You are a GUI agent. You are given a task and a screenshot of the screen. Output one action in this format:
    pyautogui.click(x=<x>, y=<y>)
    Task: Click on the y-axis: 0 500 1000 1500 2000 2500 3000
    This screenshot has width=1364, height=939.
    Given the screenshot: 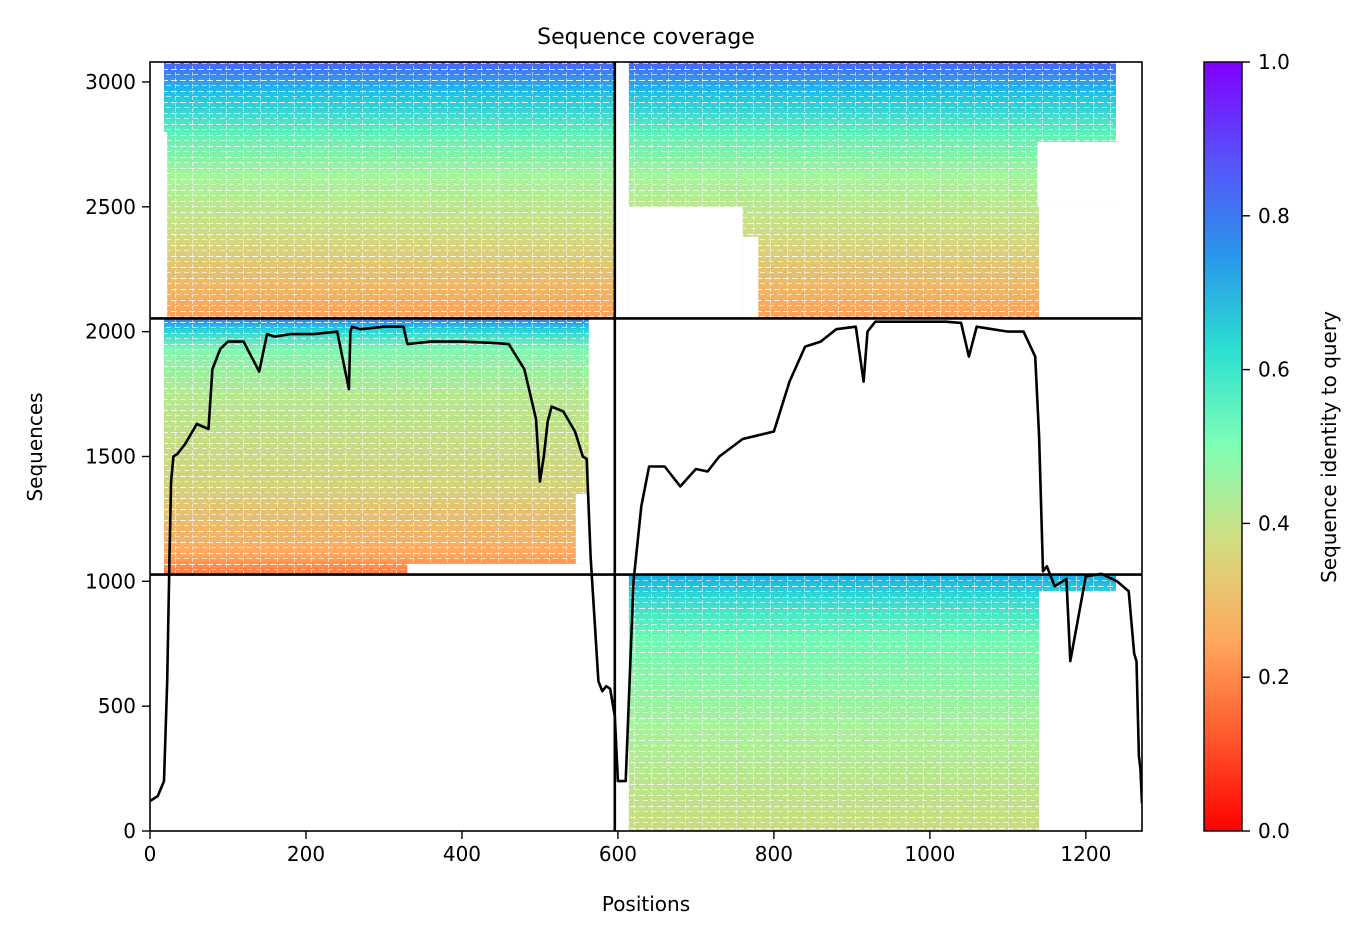 What is the action you would take?
    pyautogui.click(x=117, y=456)
    